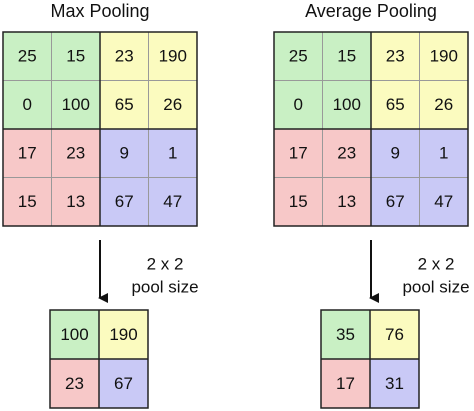 Image resolution: width=474 pixels, height=411 pixels. I want to click on cell-value: 76, so click(394, 334).